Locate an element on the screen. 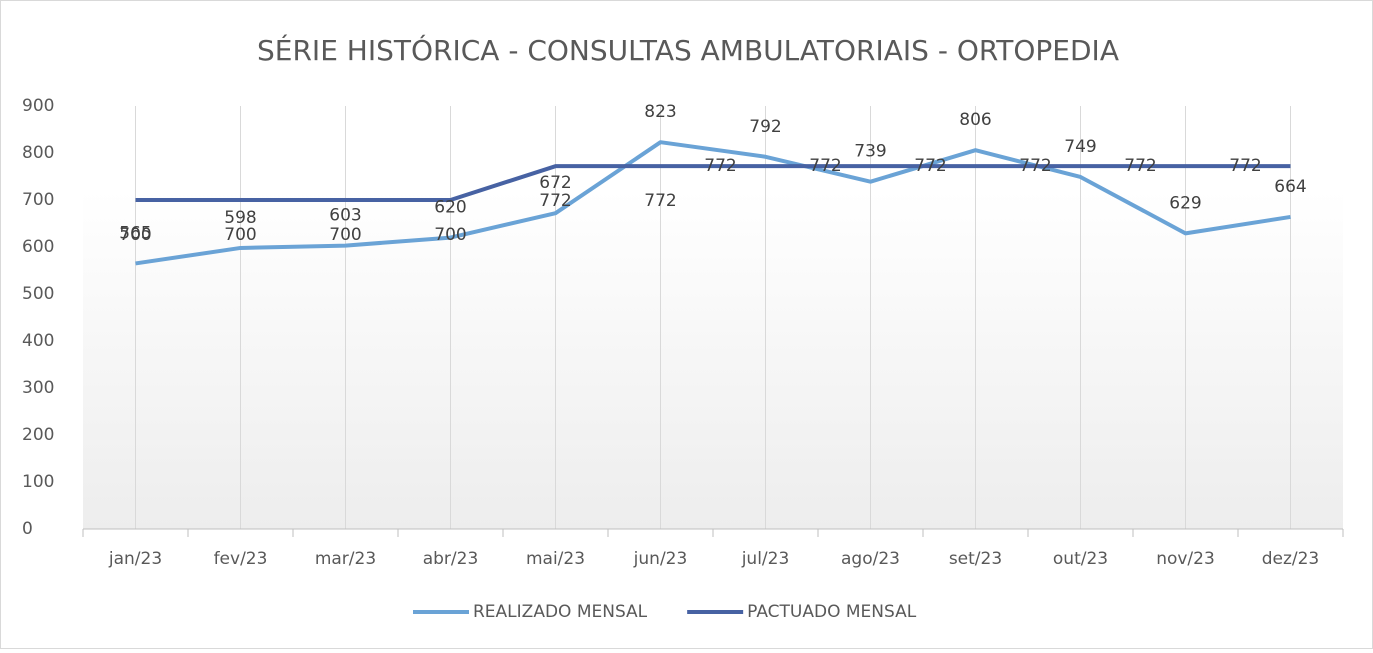 The width and height of the screenshot is (1373, 653). x-tick-label: mar/23 is located at coordinates (345, 559).